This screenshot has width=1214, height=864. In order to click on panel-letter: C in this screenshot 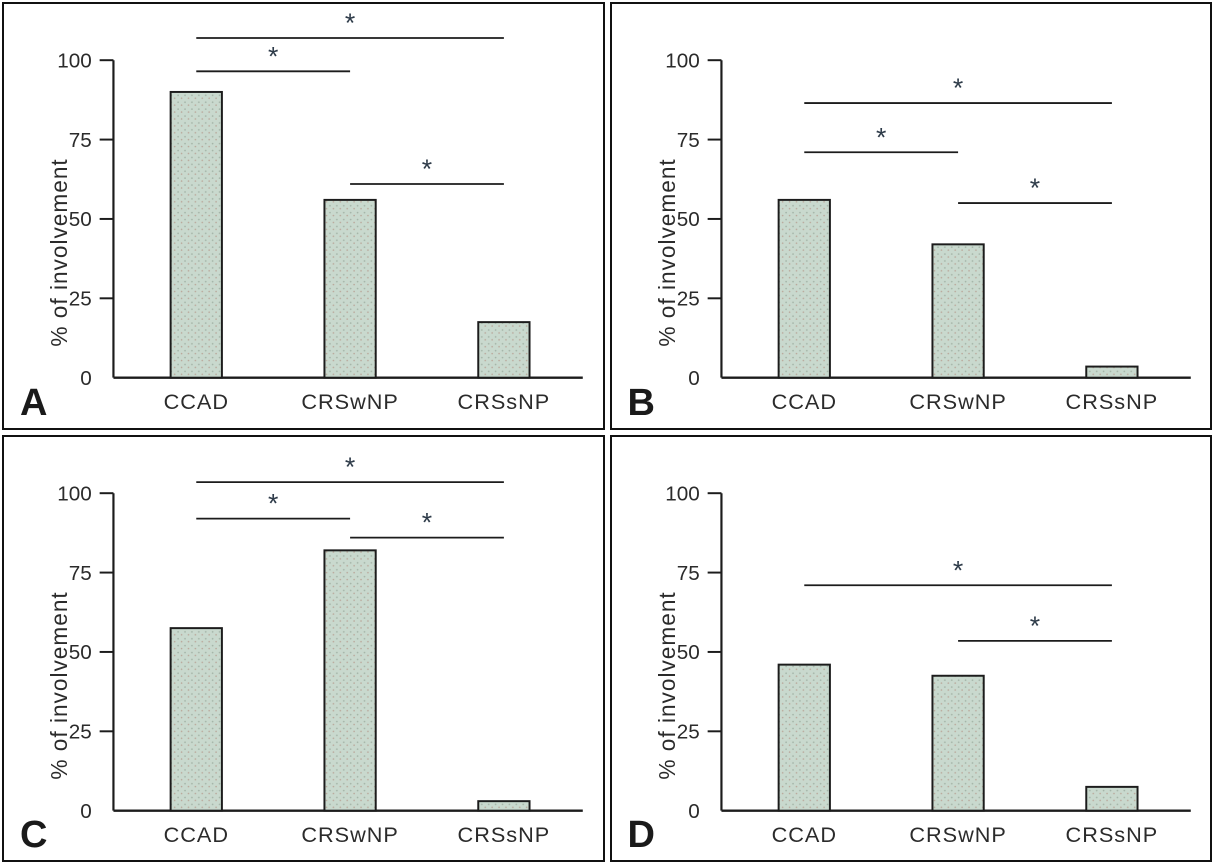, I will do `click(34, 835)`.